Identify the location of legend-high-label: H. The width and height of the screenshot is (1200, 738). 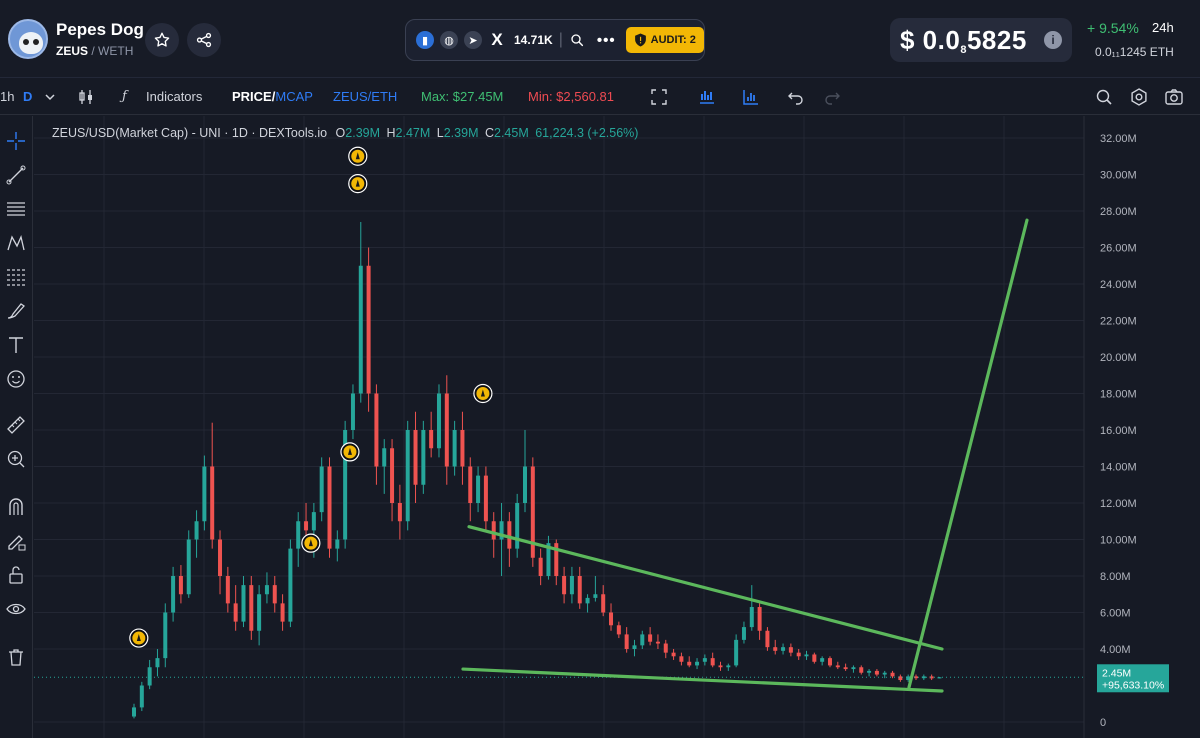
(391, 133).